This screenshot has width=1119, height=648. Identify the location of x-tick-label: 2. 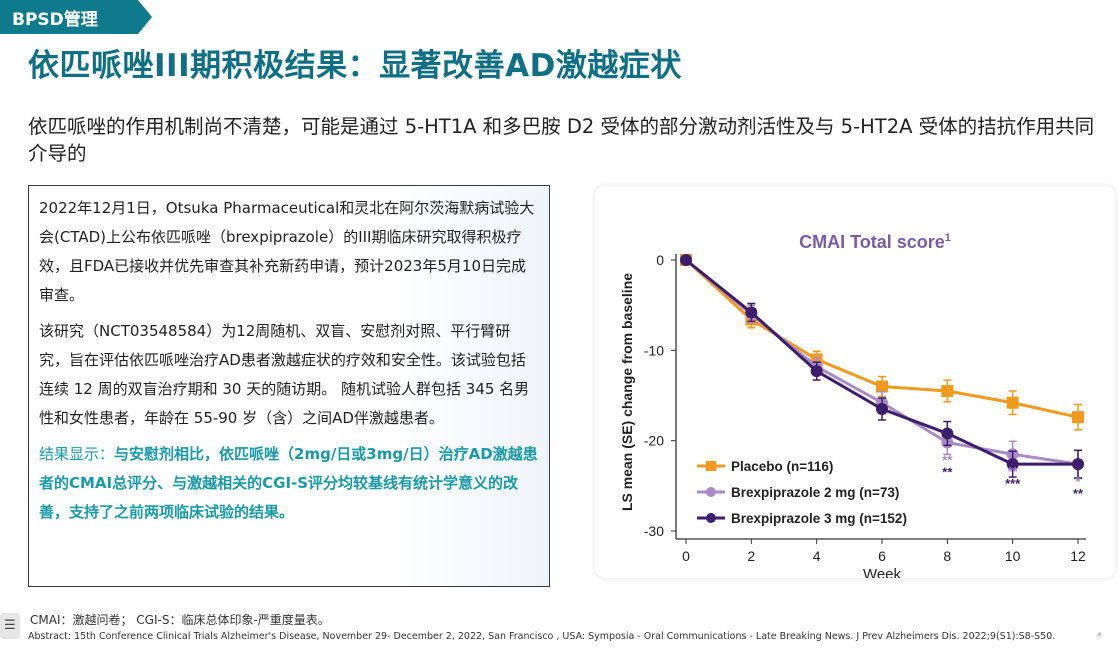
(751, 556).